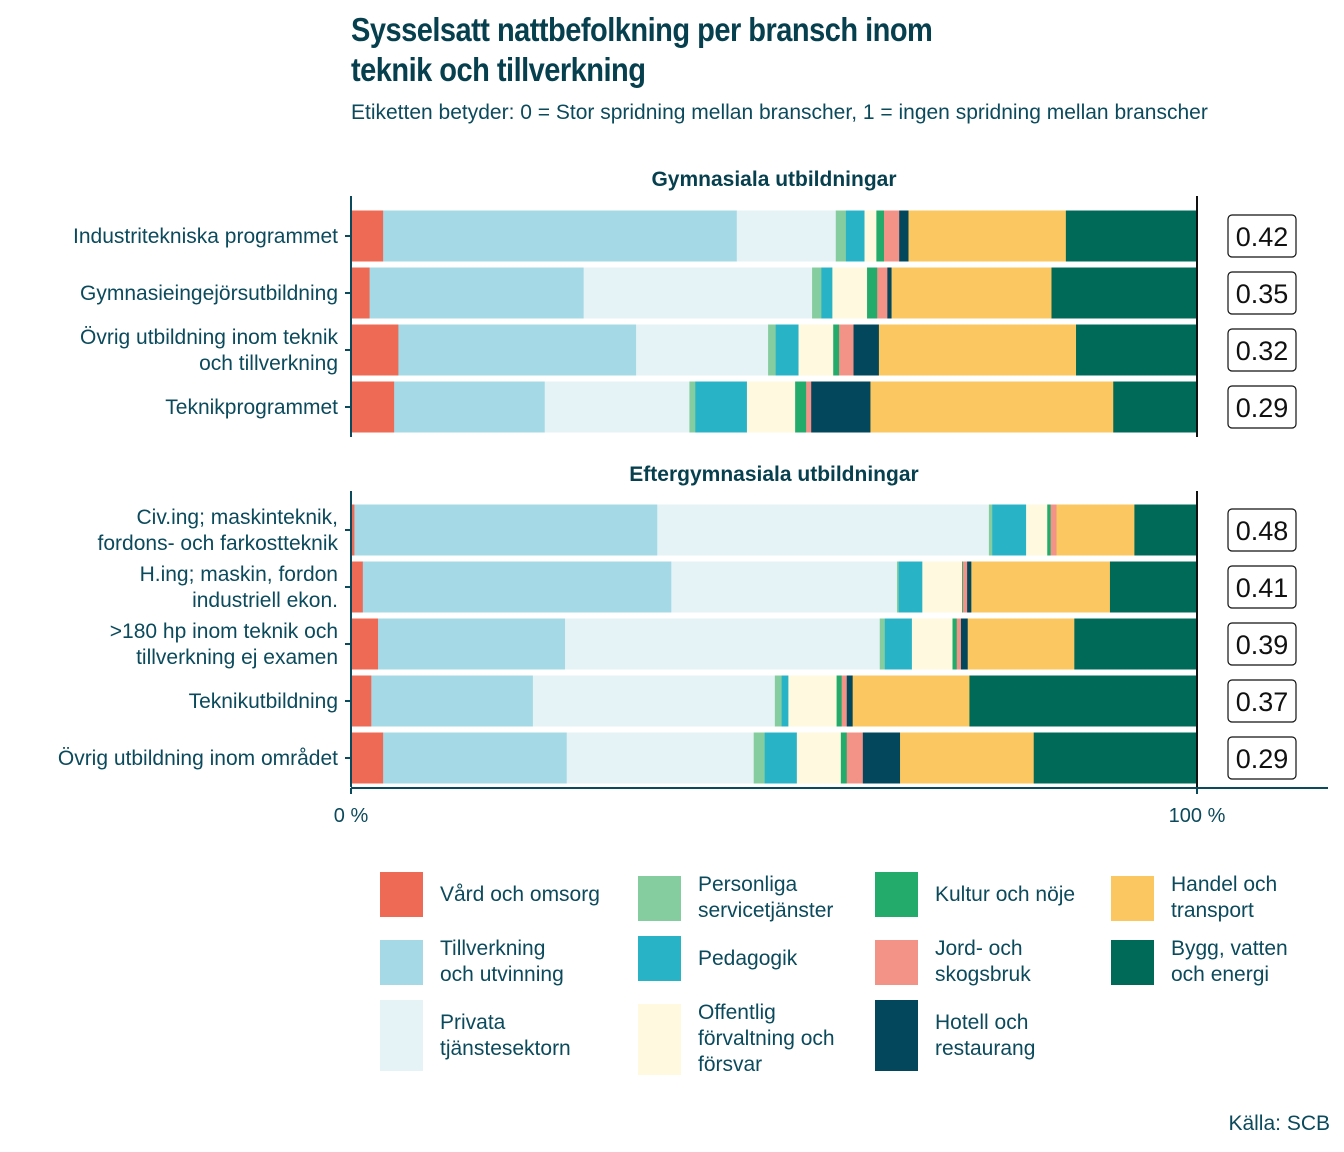 The width and height of the screenshot is (1344, 1152). What do you see at coordinates (351, 816) in the screenshot?
I see `x-tick-label: 0 %` at bounding box center [351, 816].